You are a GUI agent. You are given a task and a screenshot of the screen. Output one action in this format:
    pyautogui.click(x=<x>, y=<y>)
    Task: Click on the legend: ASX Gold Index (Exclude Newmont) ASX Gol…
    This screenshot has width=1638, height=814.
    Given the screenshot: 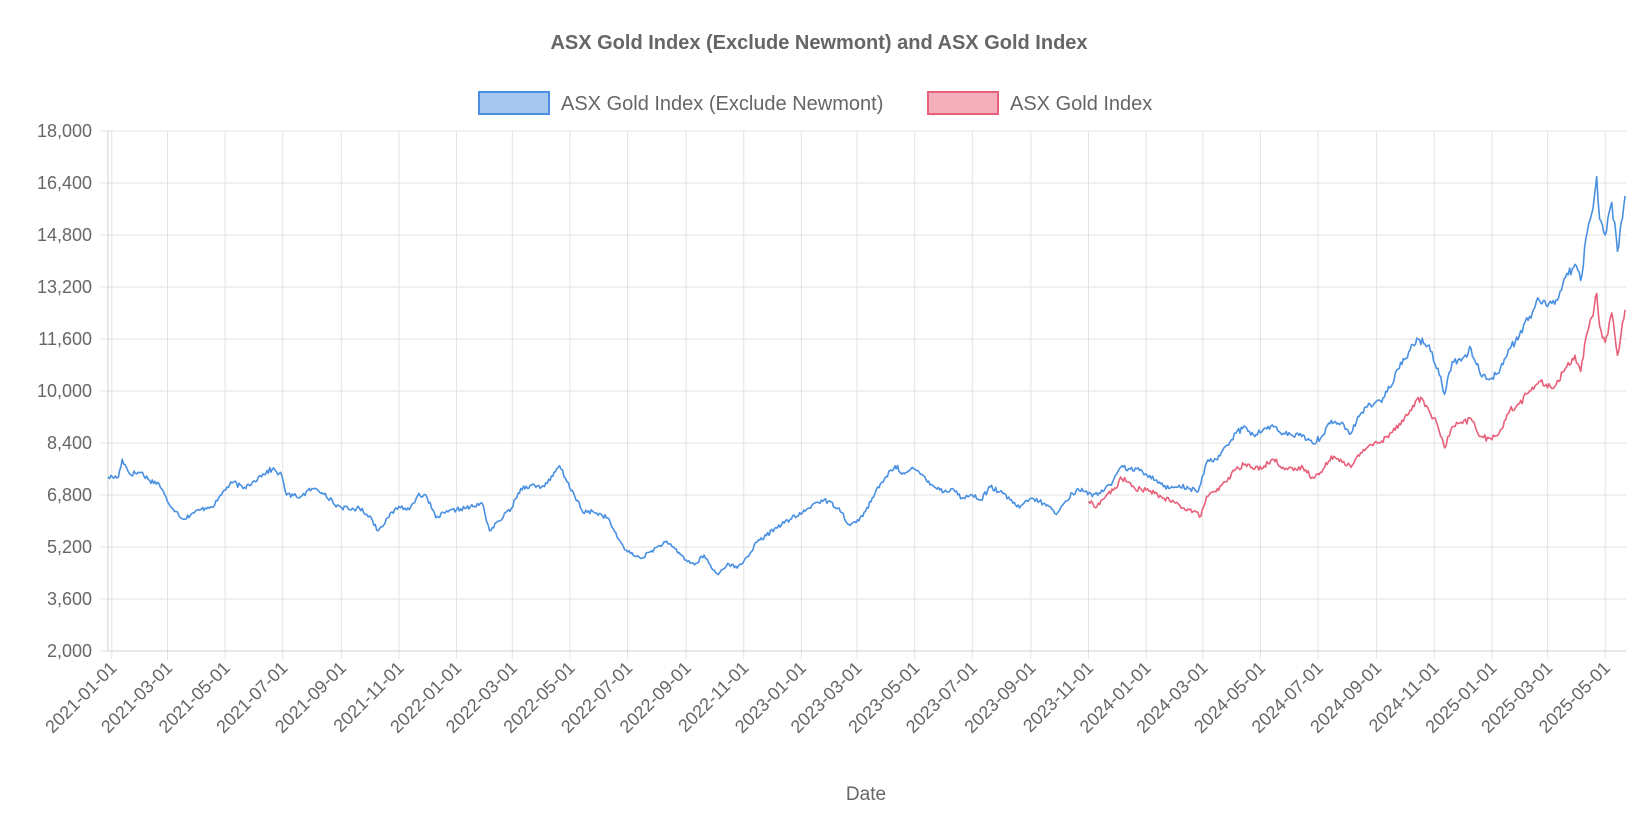 What is the action you would take?
    pyautogui.click(x=815, y=103)
    